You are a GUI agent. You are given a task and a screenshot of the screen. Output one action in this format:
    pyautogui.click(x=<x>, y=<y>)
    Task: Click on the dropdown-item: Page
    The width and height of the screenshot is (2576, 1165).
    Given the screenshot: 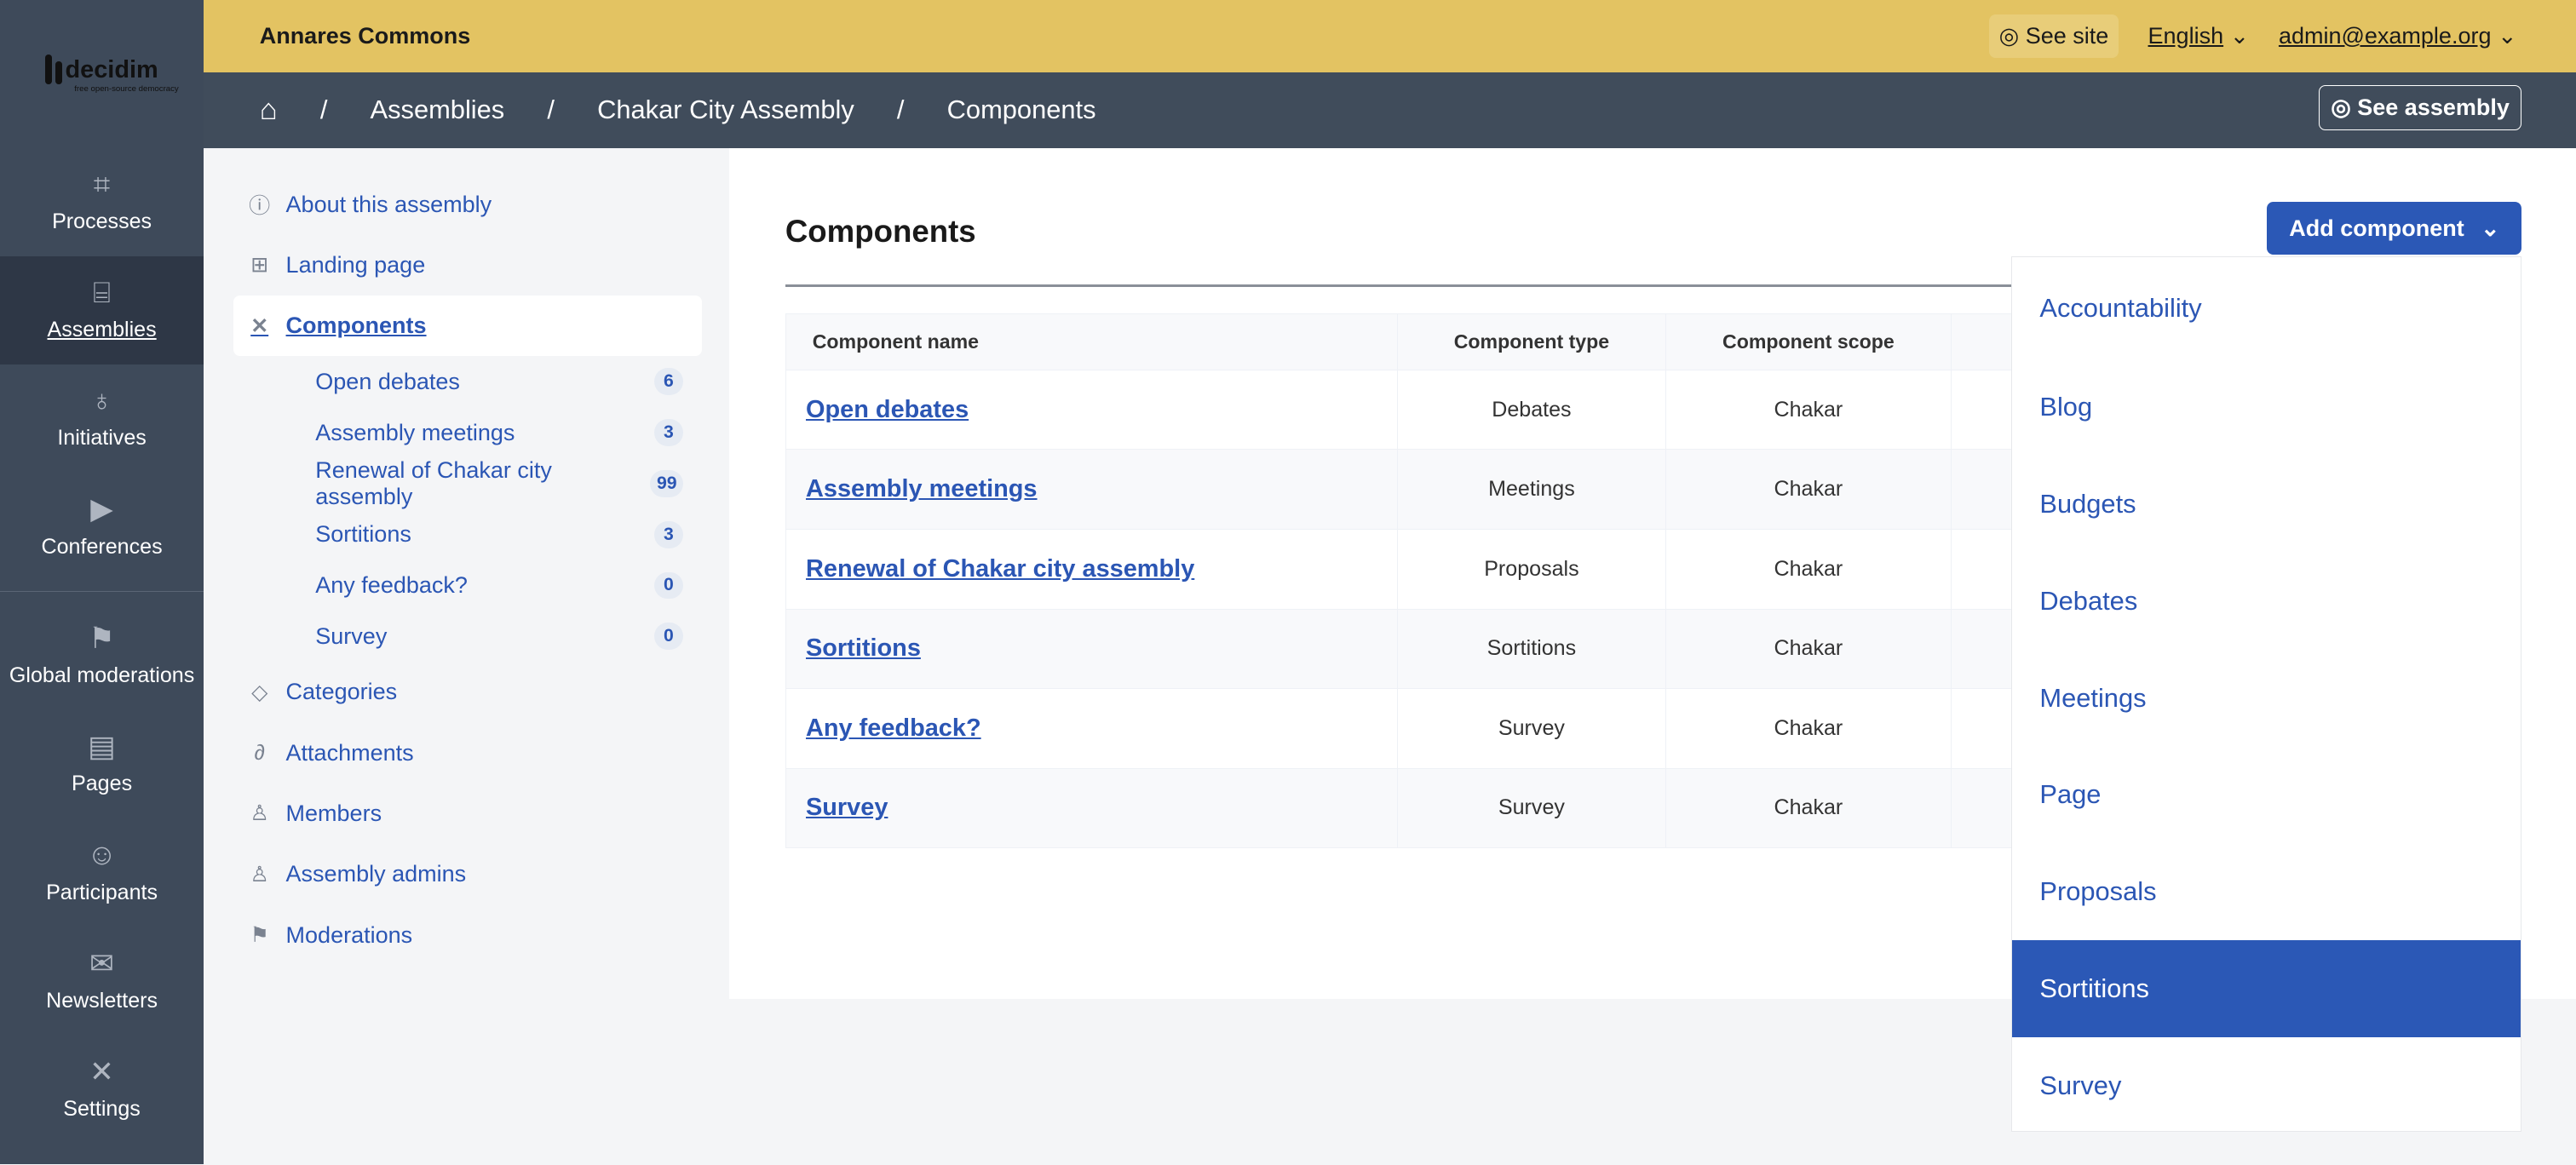 What is the action you would take?
    pyautogui.click(x=2071, y=795)
    